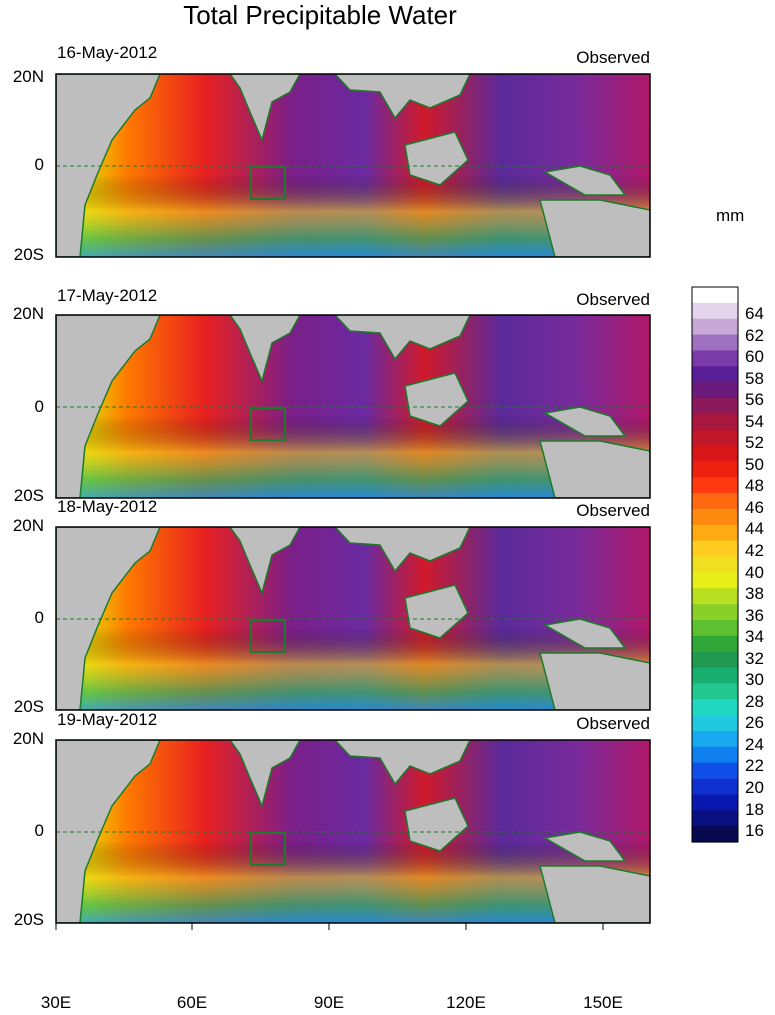 Image resolution: width=775 pixels, height=1015 pixels. I want to click on colorbar-label: 16, so click(754, 830).